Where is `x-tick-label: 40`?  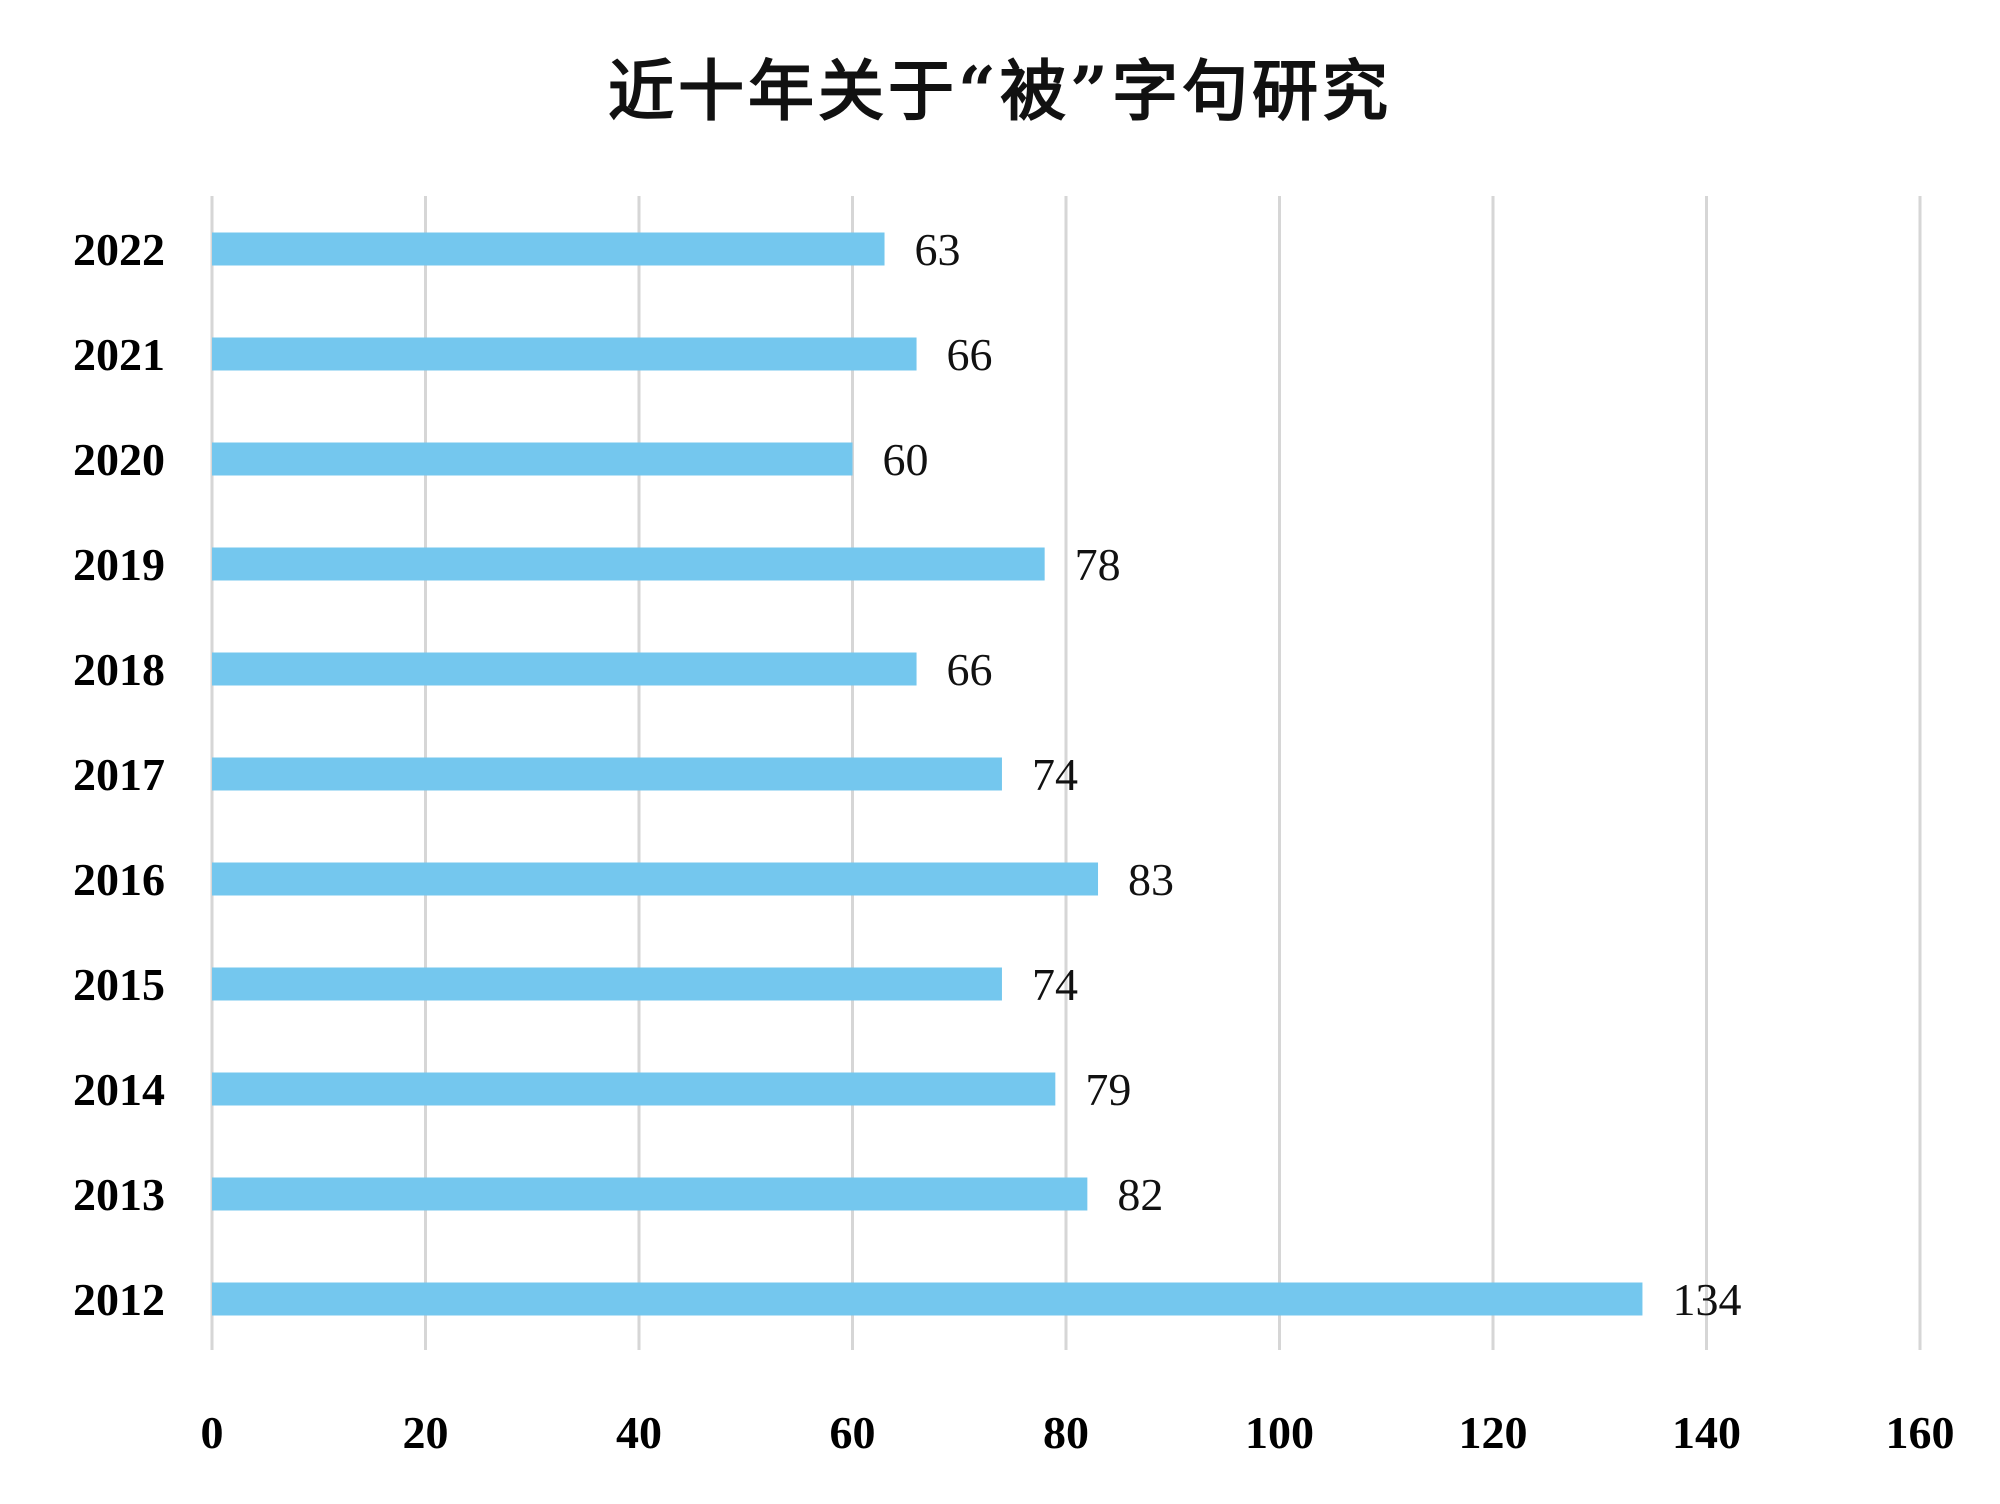 x-tick-label: 40 is located at coordinates (639, 1432).